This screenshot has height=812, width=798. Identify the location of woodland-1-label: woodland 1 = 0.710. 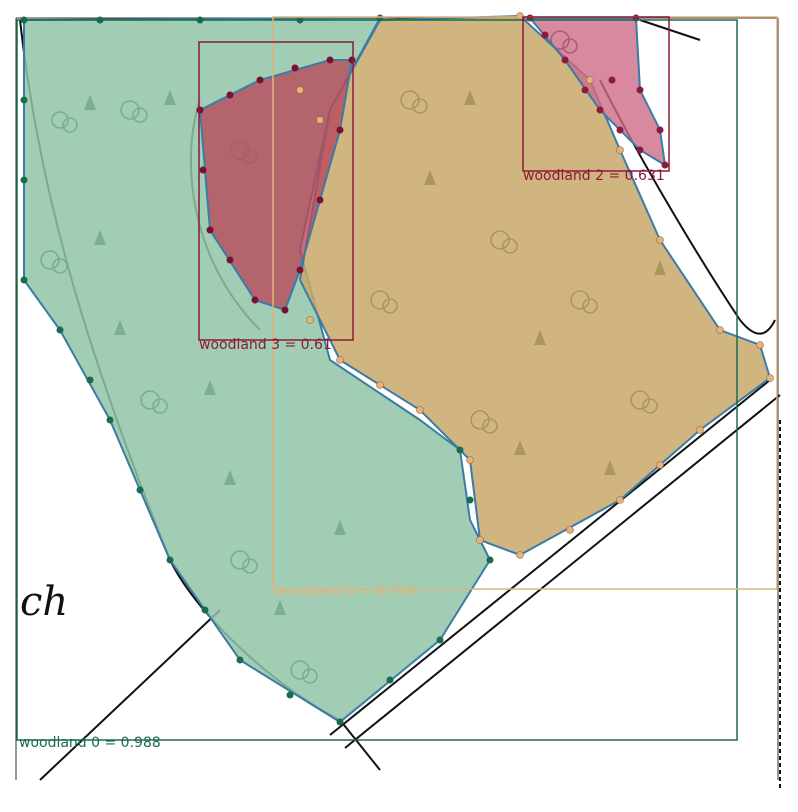
(346, 592).